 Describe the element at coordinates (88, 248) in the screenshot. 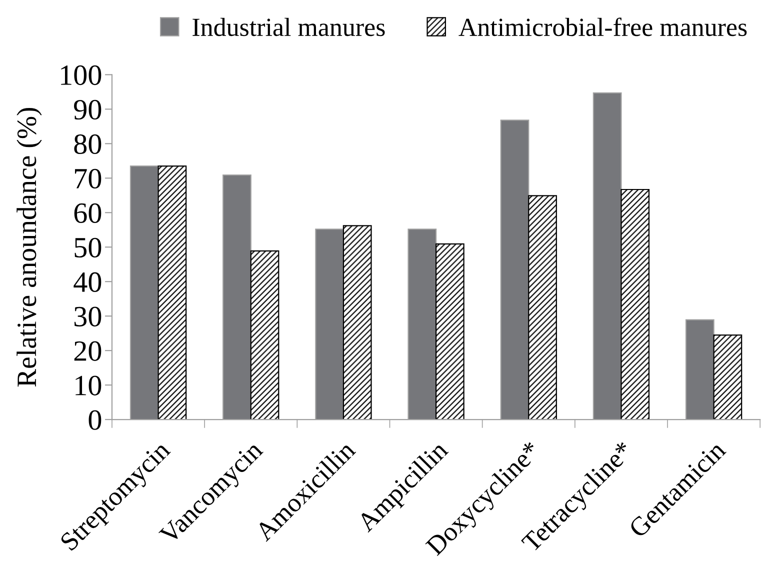

I see `y-tick-label: 50` at that location.